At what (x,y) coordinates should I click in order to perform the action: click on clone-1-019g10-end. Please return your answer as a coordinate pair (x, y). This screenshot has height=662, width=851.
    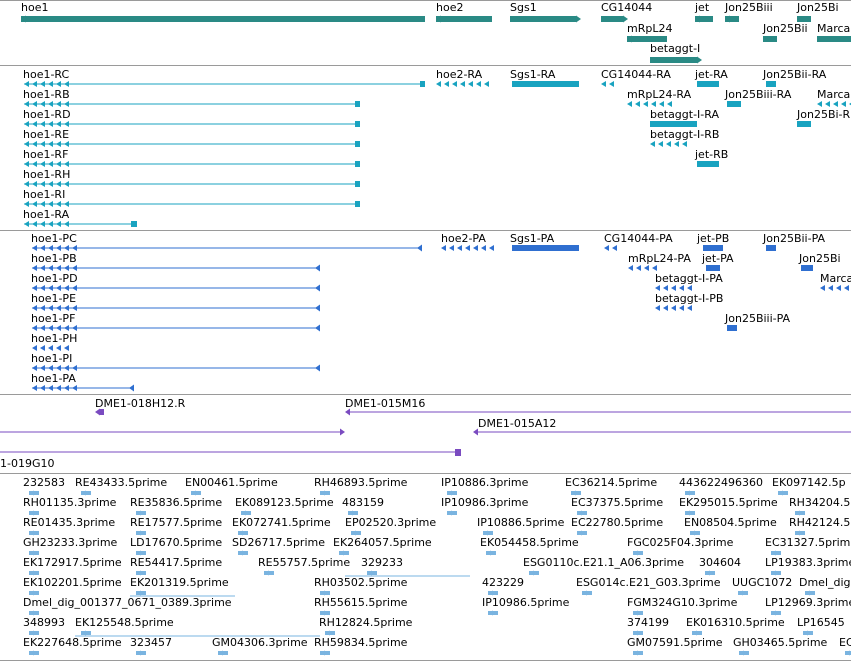
    Looking at the image, I should click on (458, 452).